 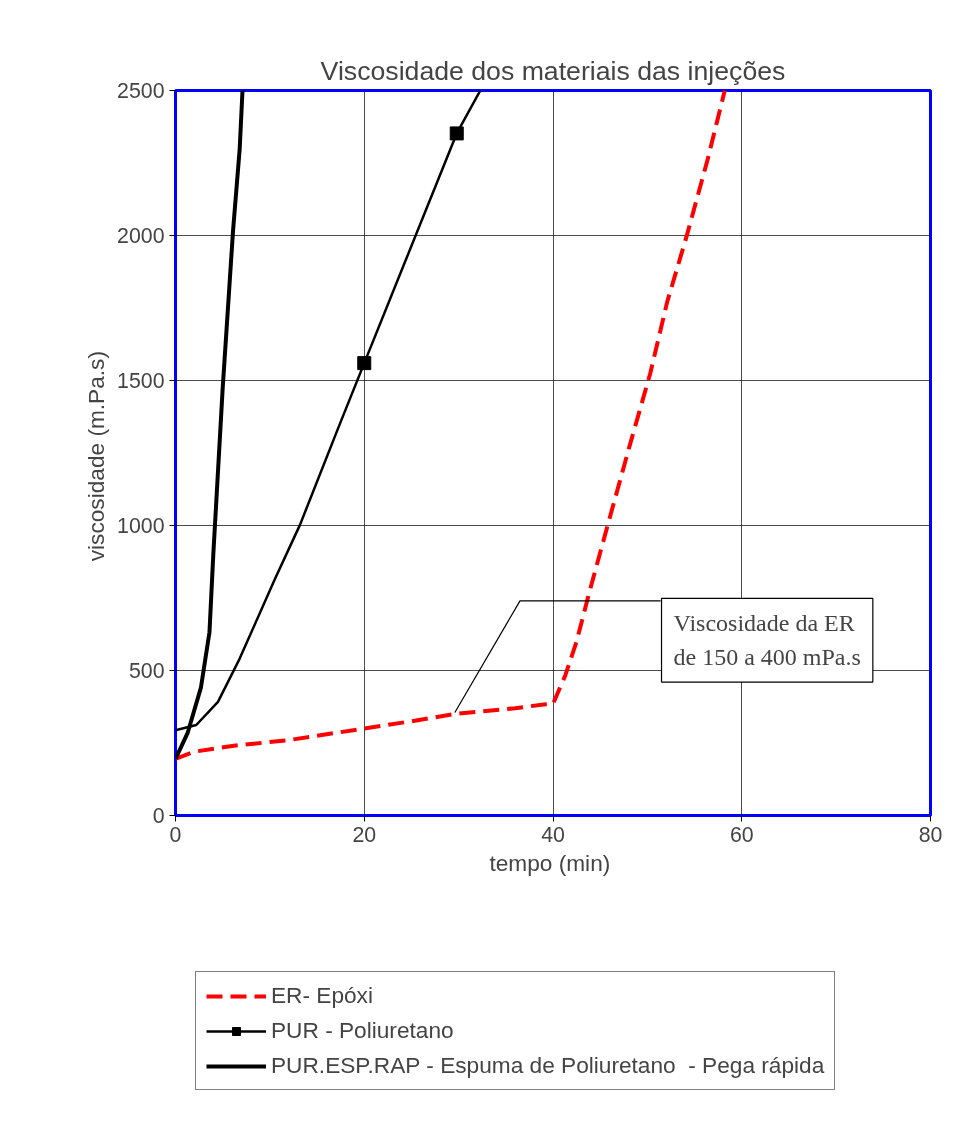 I want to click on y-tick-label: 1000, so click(x=141, y=526).